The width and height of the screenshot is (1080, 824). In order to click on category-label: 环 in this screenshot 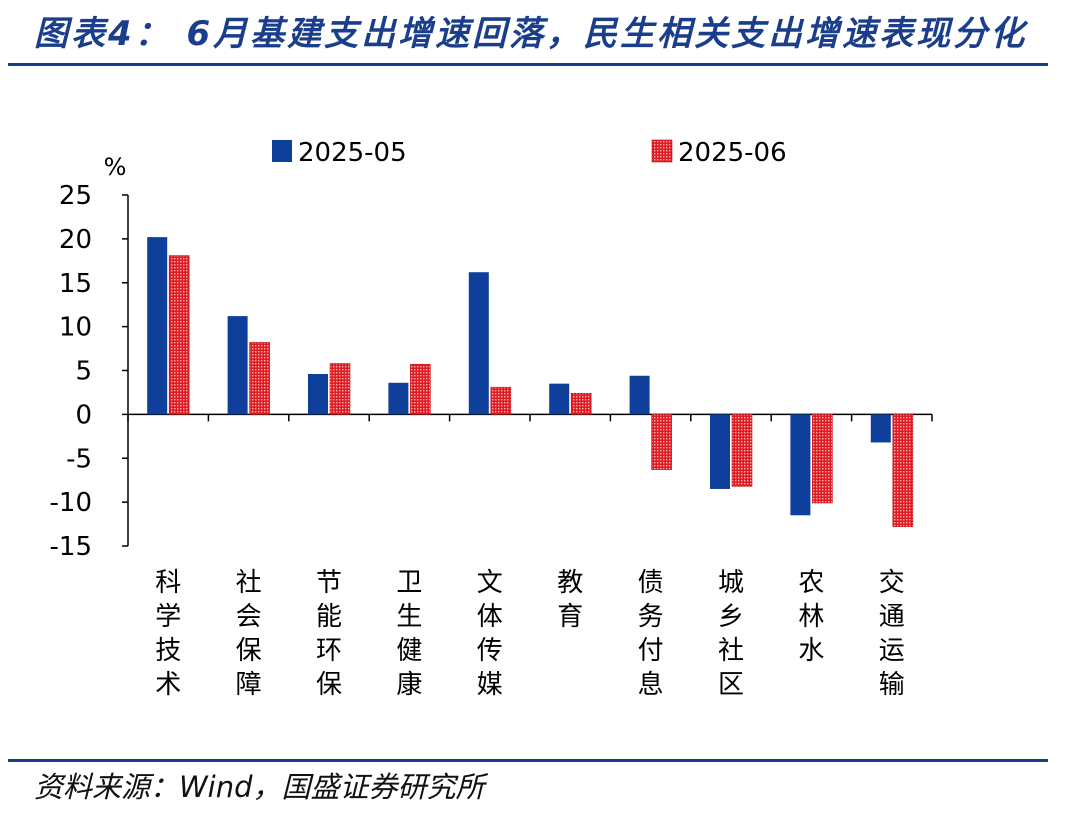, I will do `click(329, 651)`.